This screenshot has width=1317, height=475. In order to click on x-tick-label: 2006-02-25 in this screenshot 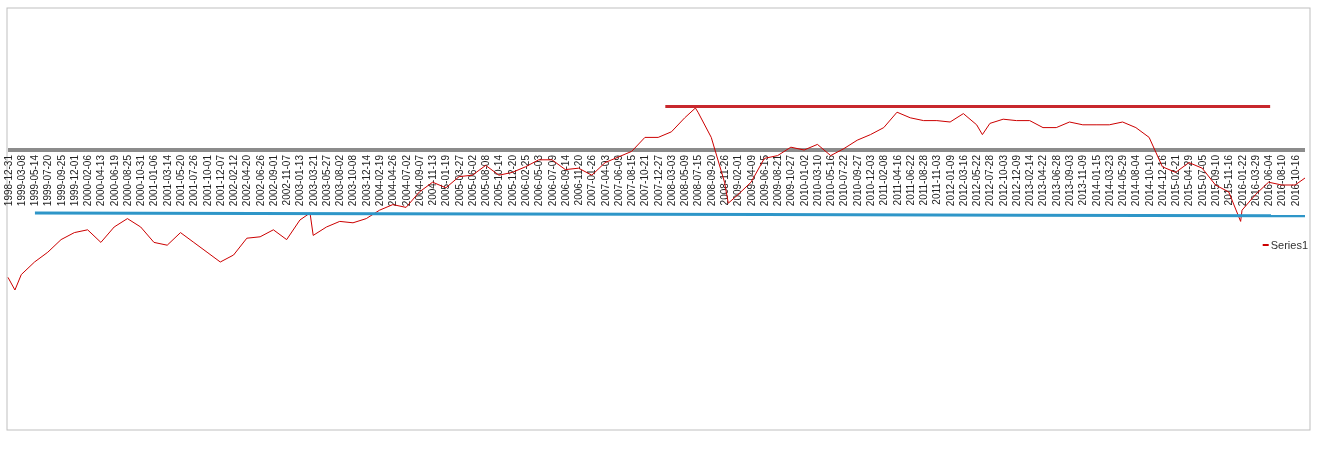, I will do `click(525, 180)`.